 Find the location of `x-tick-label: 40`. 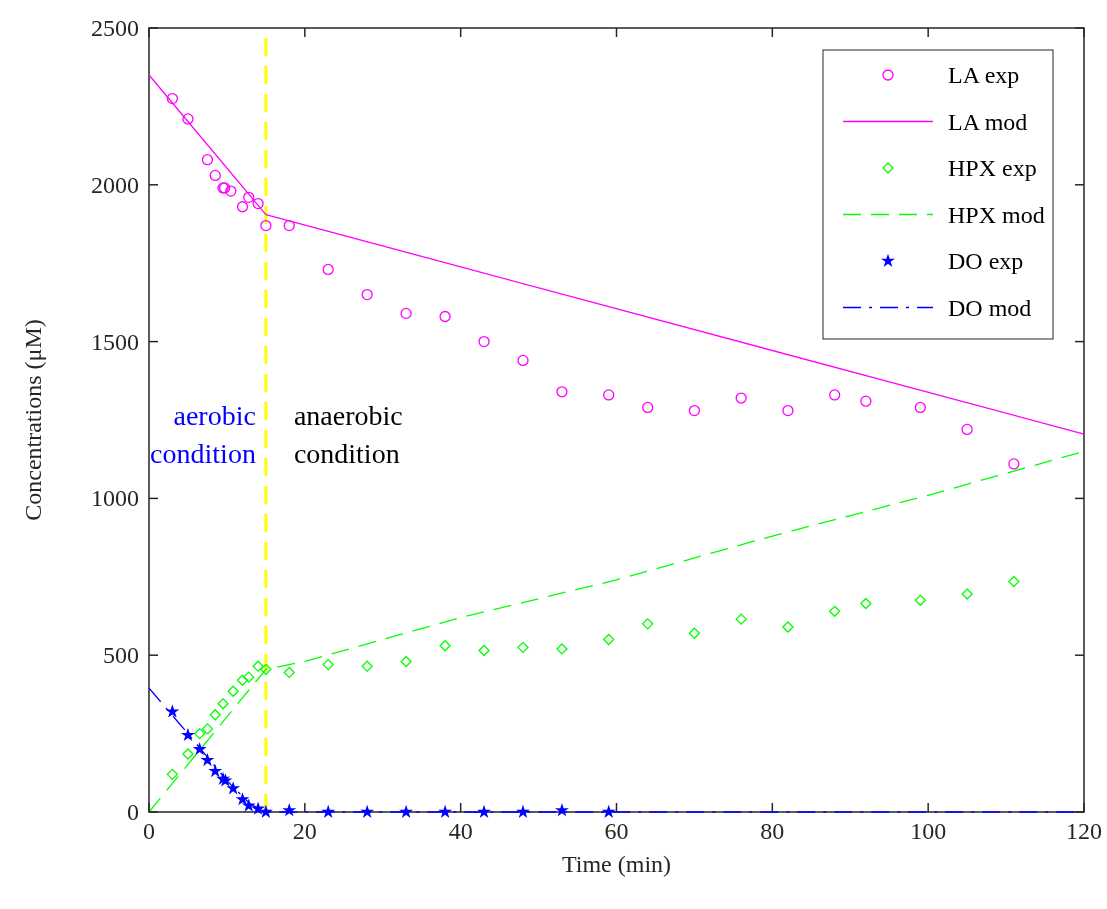

x-tick-label: 40 is located at coordinates (460, 831).